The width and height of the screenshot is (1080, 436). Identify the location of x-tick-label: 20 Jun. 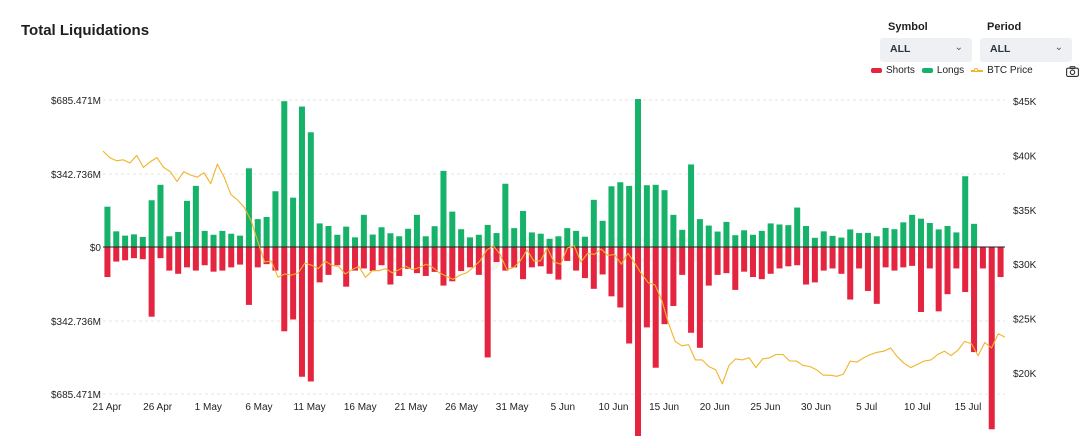
(715, 407).